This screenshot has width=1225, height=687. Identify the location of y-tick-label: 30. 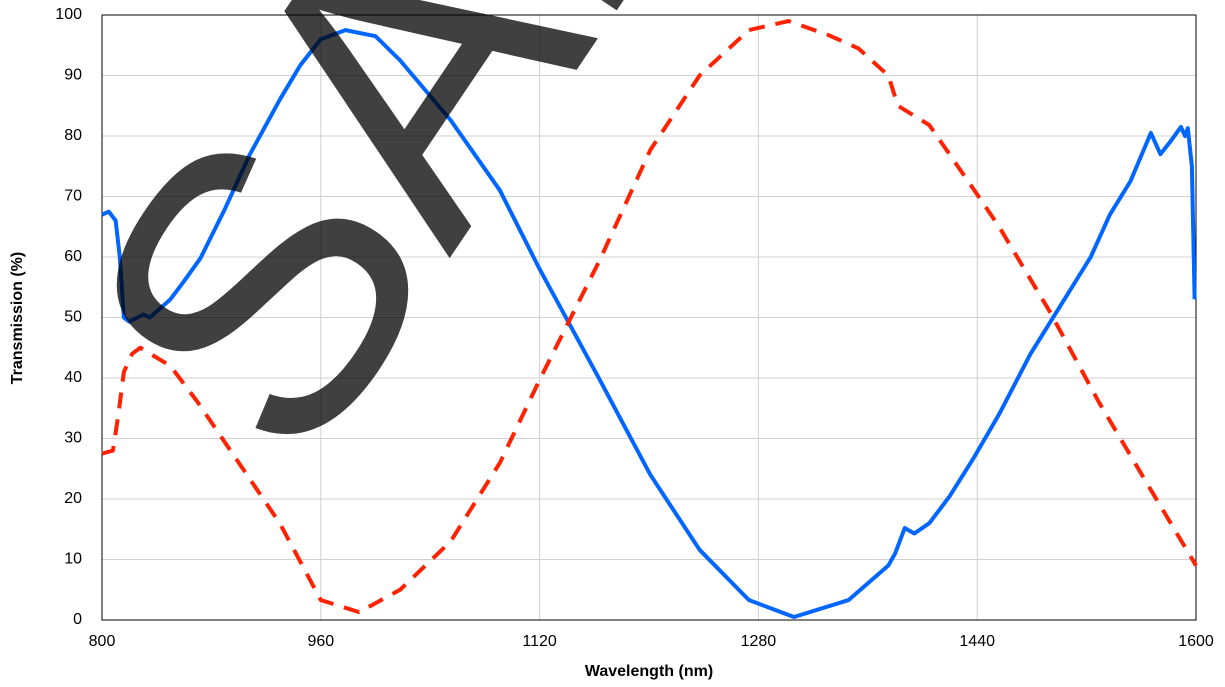
(73, 438).